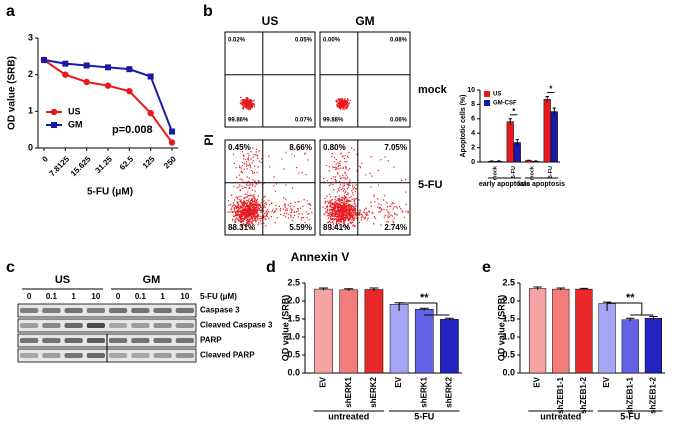 Image resolution: width=675 pixels, height=427 pixels. Describe the element at coordinates (30, 74) in the screenshot. I see `y-tick-label: 2` at that location.